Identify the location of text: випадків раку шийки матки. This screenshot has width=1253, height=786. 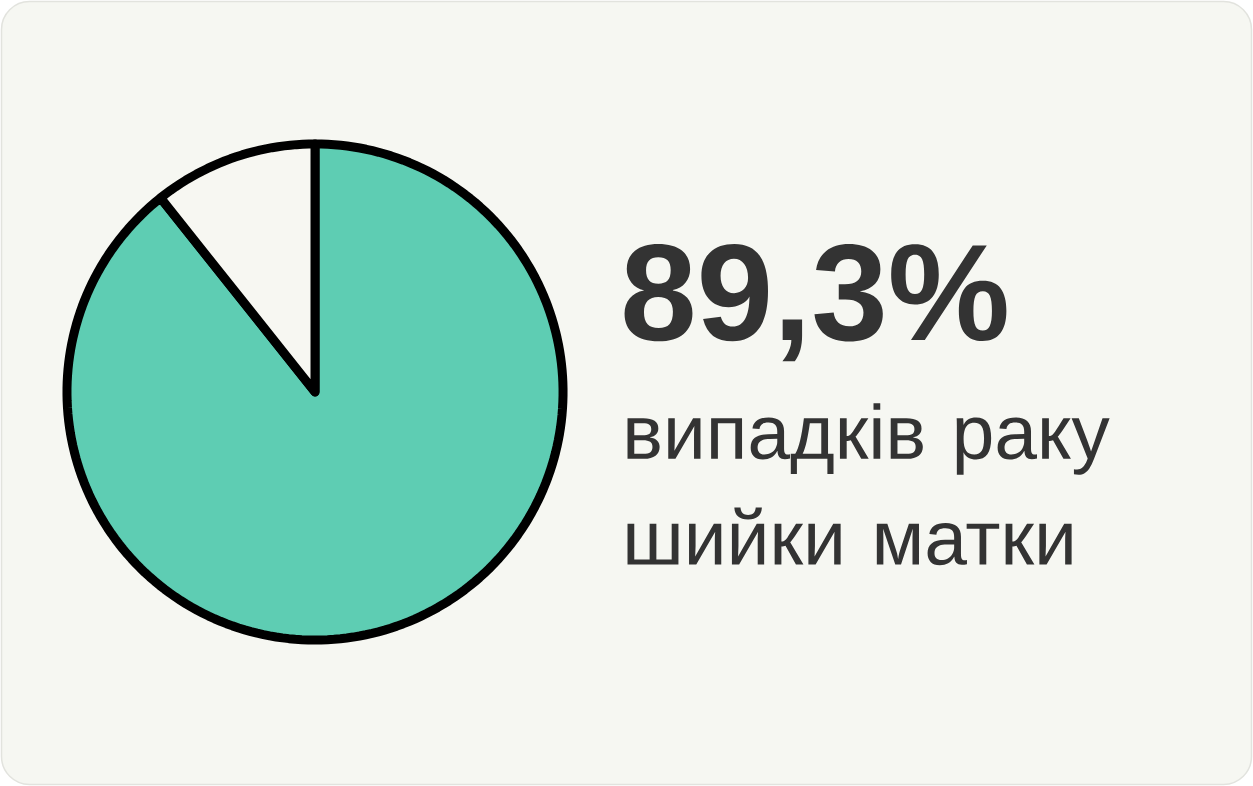
(868, 484).